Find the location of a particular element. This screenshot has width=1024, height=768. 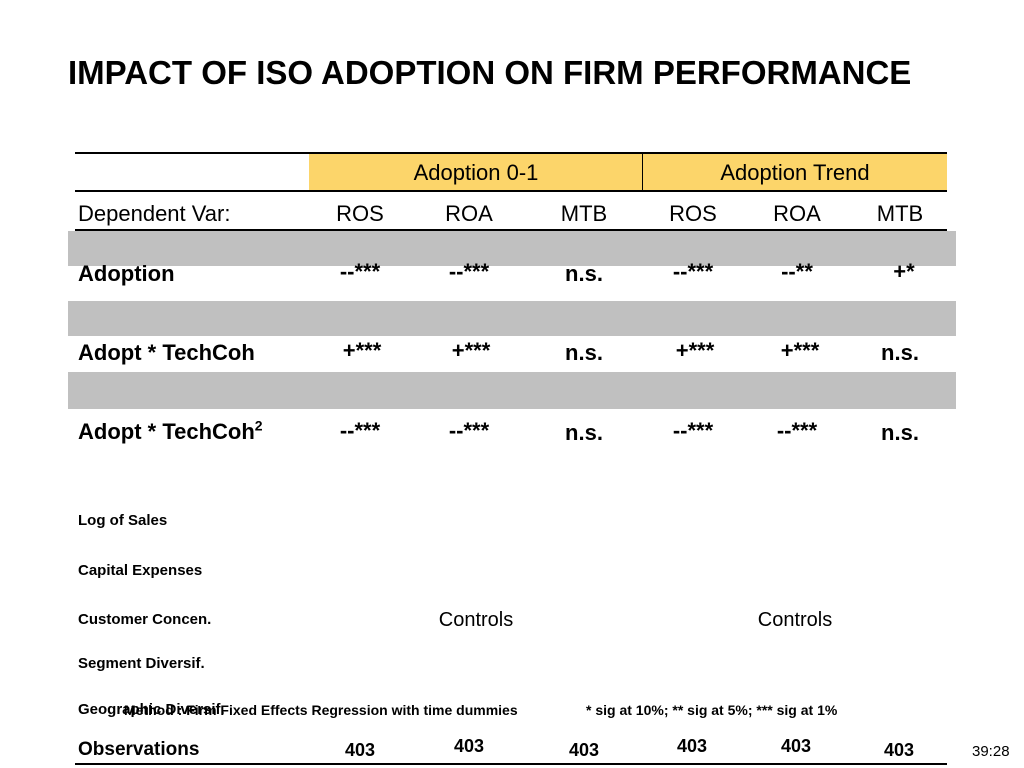

group-header-fill is located at coordinates (628, 172).